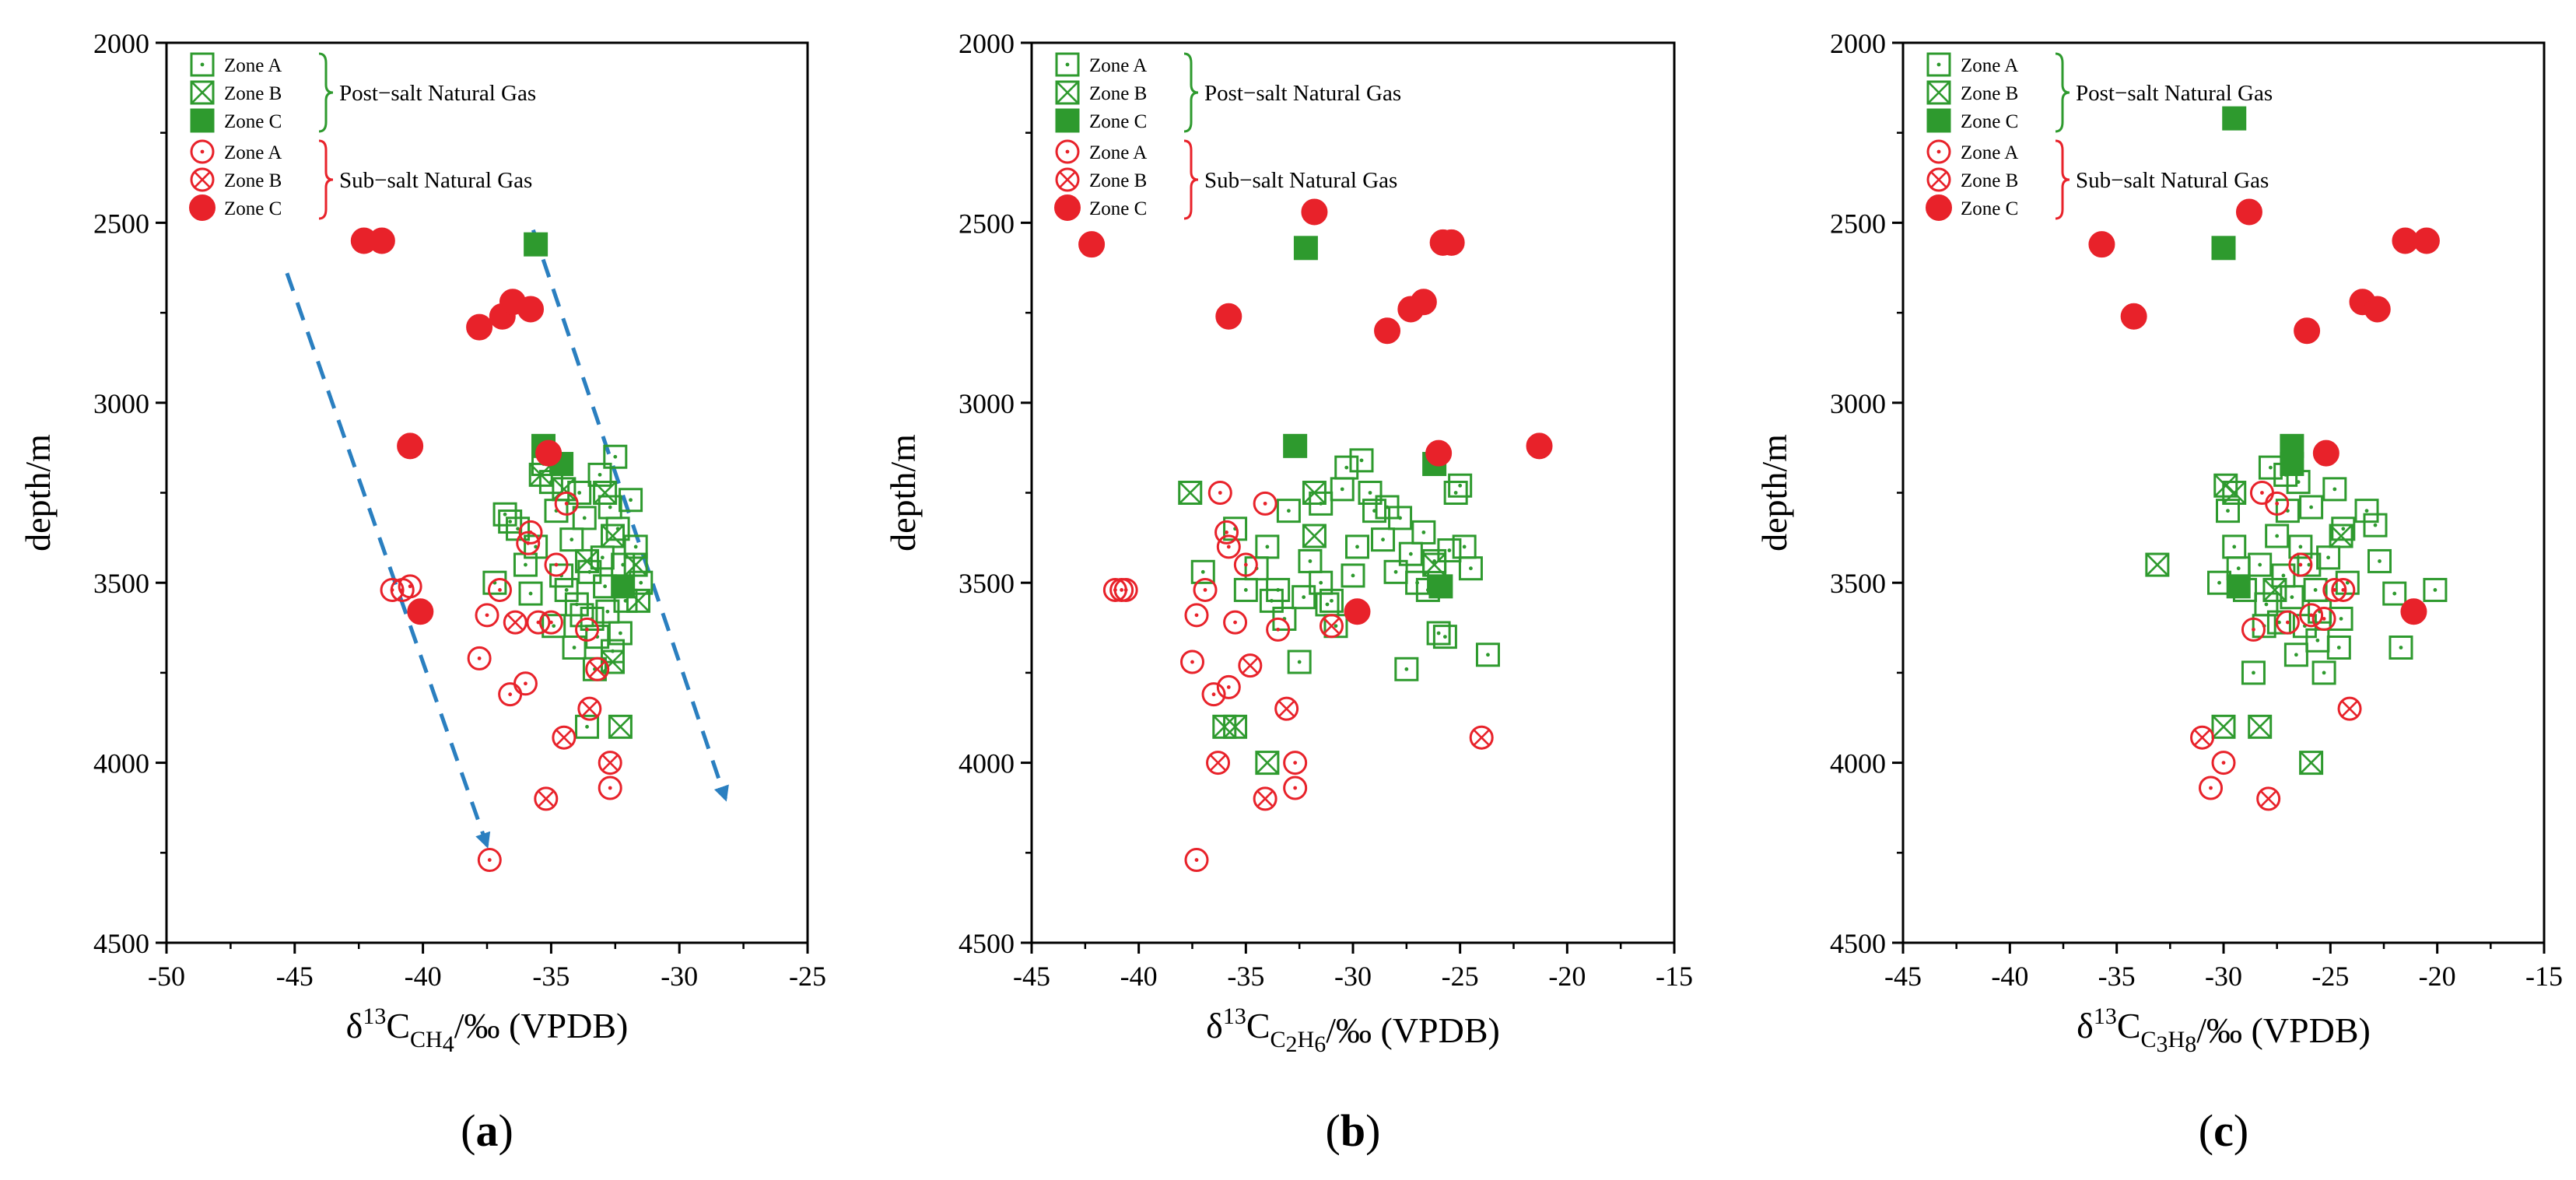  What do you see at coordinates (2223, 976) in the screenshot?
I see `x-tick-label: -30` at bounding box center [2223, 976].